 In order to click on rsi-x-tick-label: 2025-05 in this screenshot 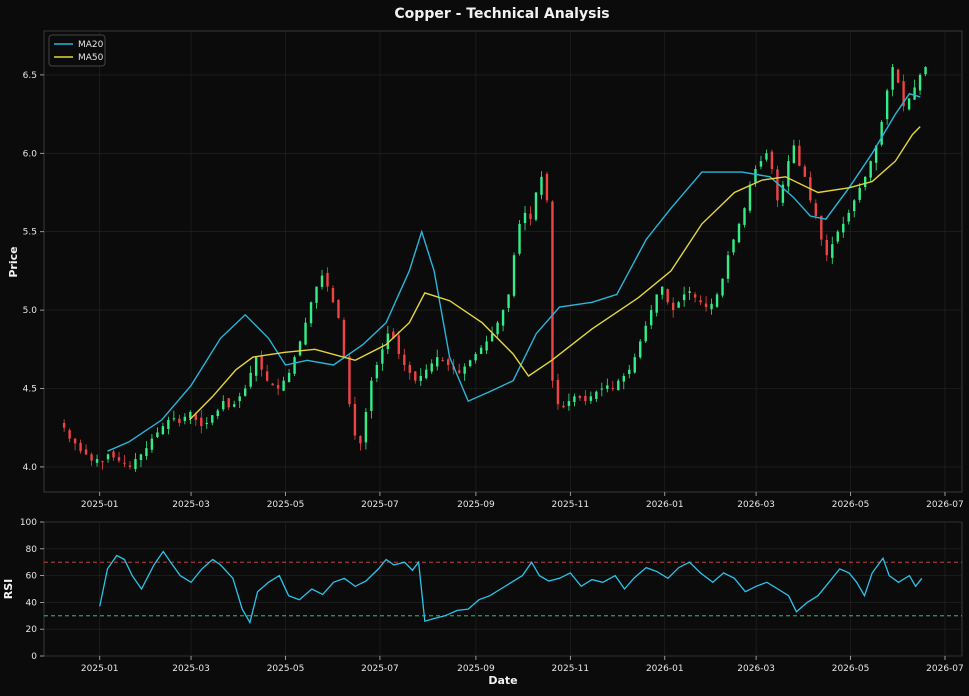, I will do `click(286, 669)`.